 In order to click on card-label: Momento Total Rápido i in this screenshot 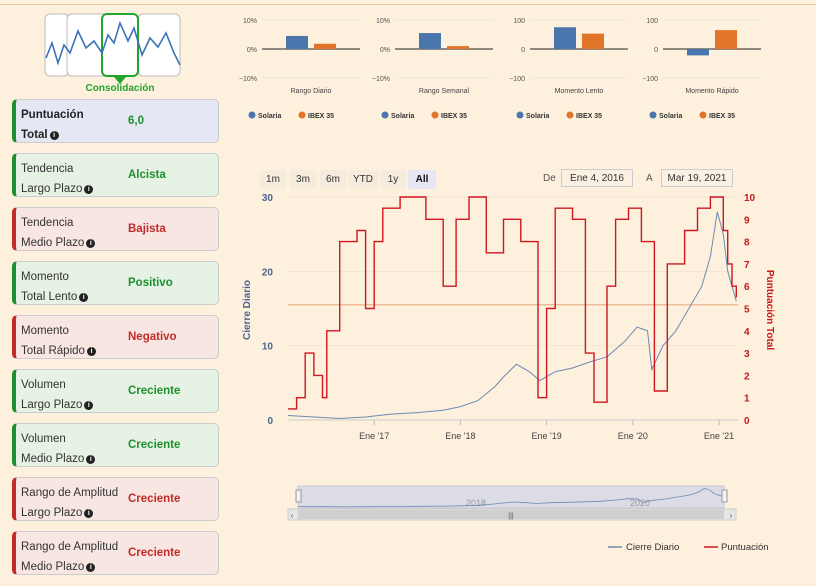, I will do `click(58, 341)`.